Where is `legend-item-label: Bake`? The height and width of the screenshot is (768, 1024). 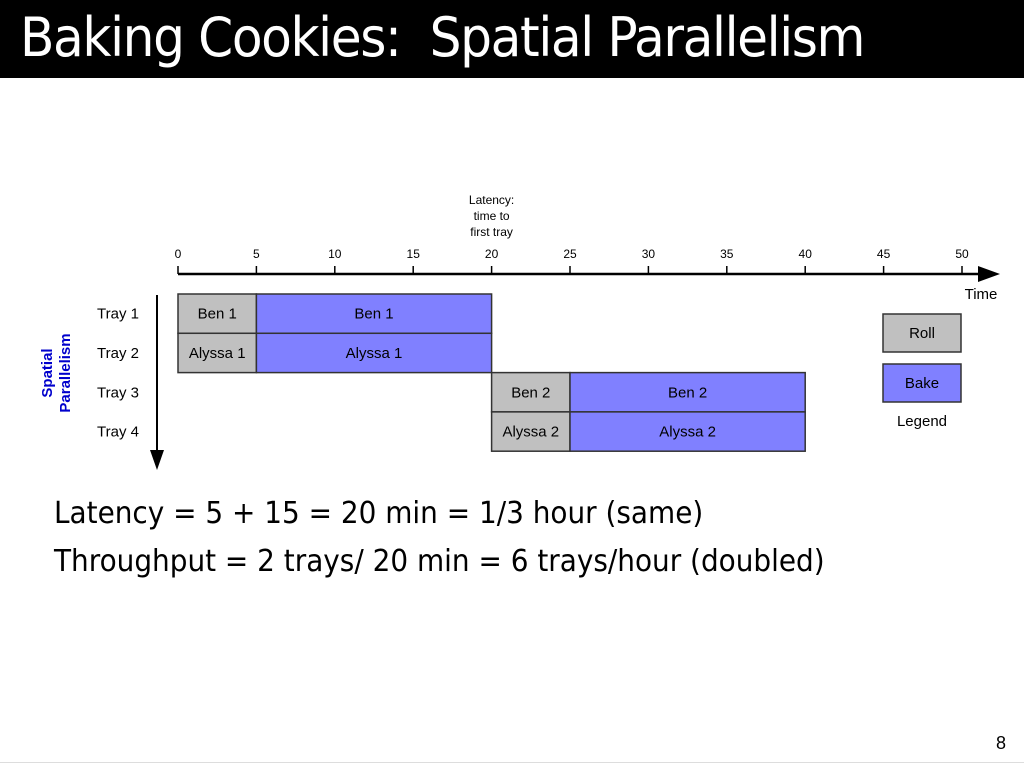 legend-item-label: Bake is located at coordinates (922, 383).